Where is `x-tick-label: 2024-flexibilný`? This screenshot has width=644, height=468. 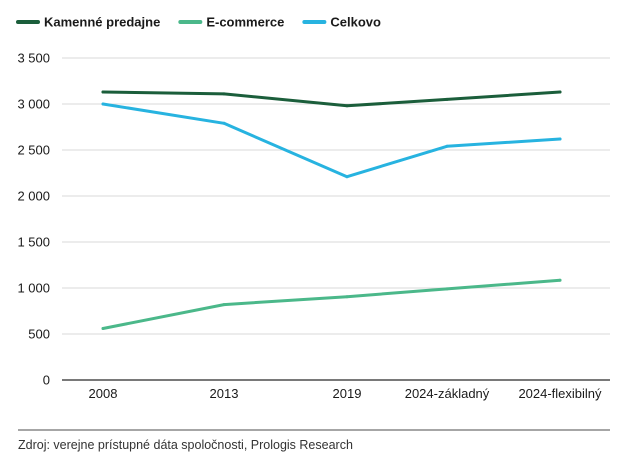 x-tick-label: 2024-flexibilný is located at coordinates (560, 393).